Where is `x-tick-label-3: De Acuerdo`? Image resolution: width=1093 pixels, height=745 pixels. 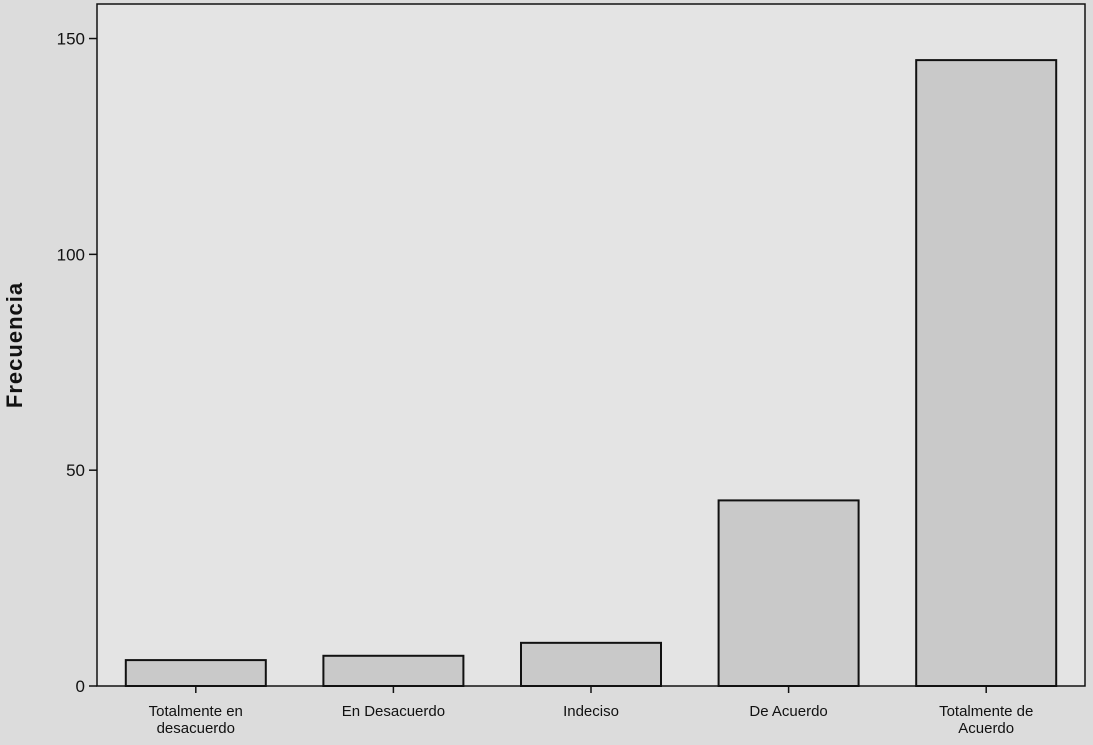
x-tick-label-3: De Acuerdo is located at coordinates (788, 711).